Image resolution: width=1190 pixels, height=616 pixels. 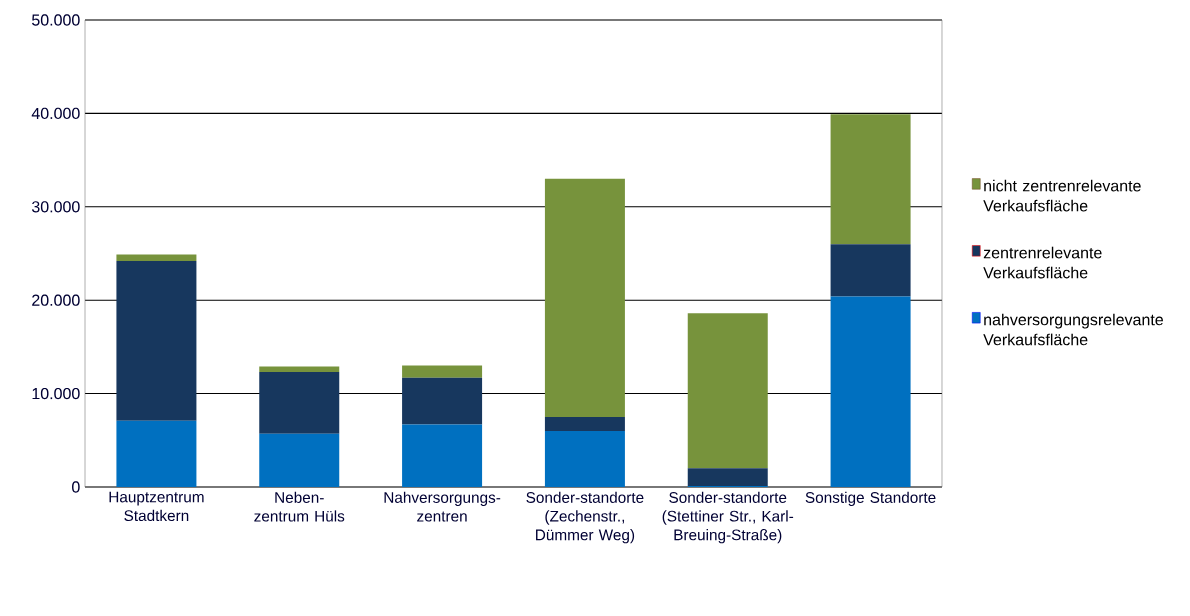 I want to click on legend-label: nicht zentrenrelevante Verkaufsfläche, so click(x=1062, y=195).